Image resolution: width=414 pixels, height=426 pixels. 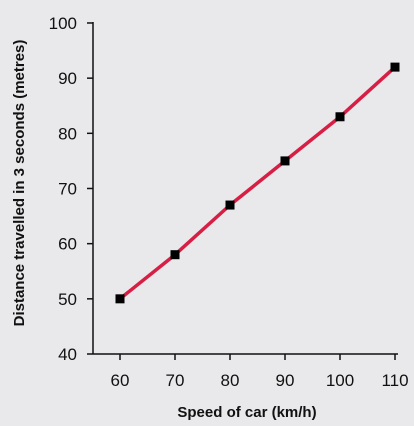 What do you see at coordinates (19, 183) in the screenshot?
I see `y-axis-title: Distance travelled in 3 seconds (metres)` at bounding box center [19, 183].